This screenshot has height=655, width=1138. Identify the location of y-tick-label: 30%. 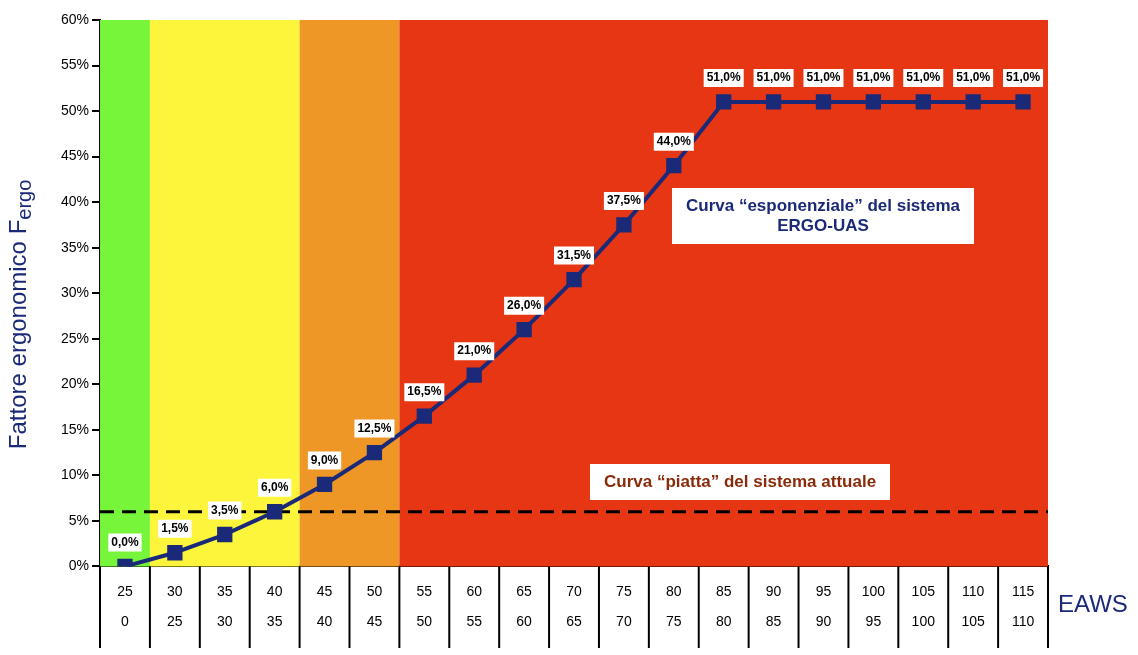
(75, 292).